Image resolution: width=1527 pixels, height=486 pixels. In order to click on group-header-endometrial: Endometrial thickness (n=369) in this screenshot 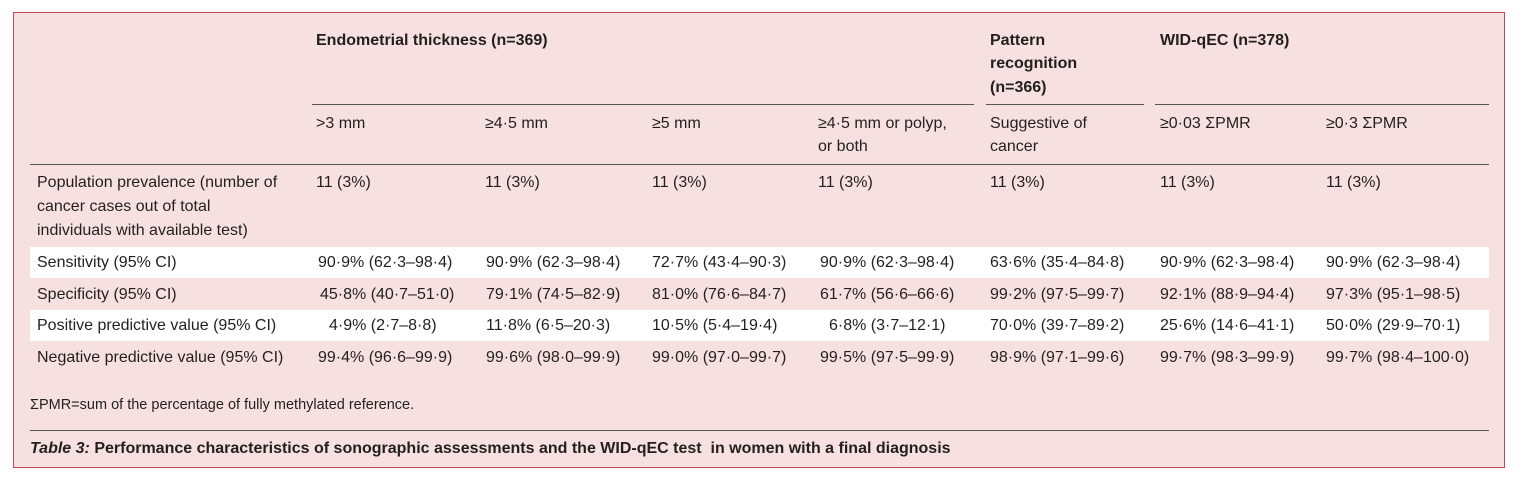, I will do `click(432, 40)`.